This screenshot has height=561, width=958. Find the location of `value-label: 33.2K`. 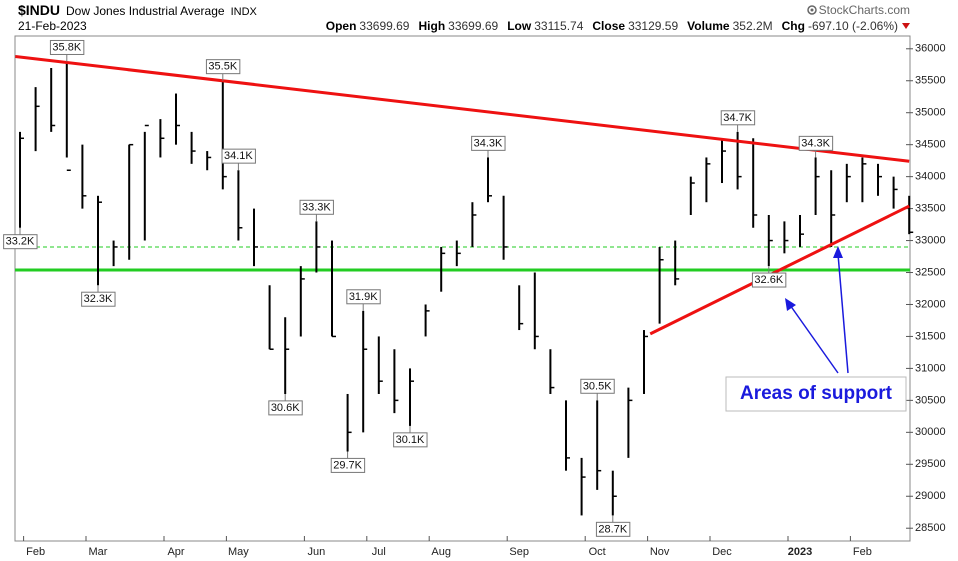

value-label: 33.2K is located at coordinates (20, 238).